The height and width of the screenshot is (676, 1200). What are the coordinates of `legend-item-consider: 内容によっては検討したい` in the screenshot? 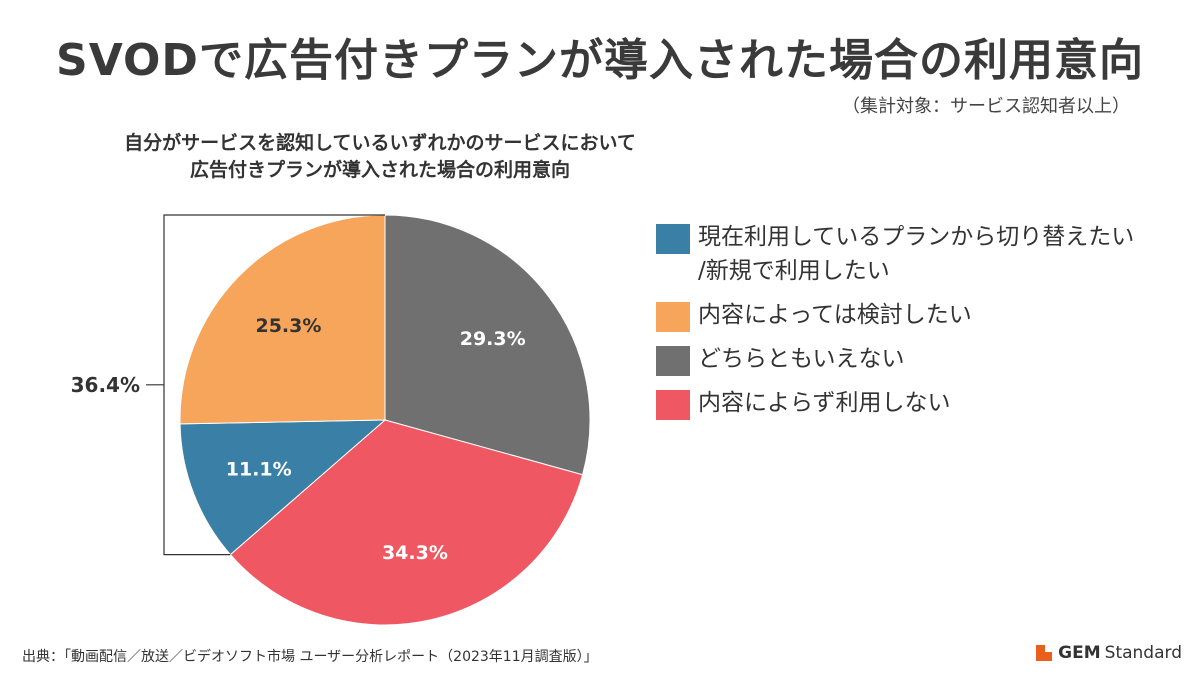 It's located at (921, 315).